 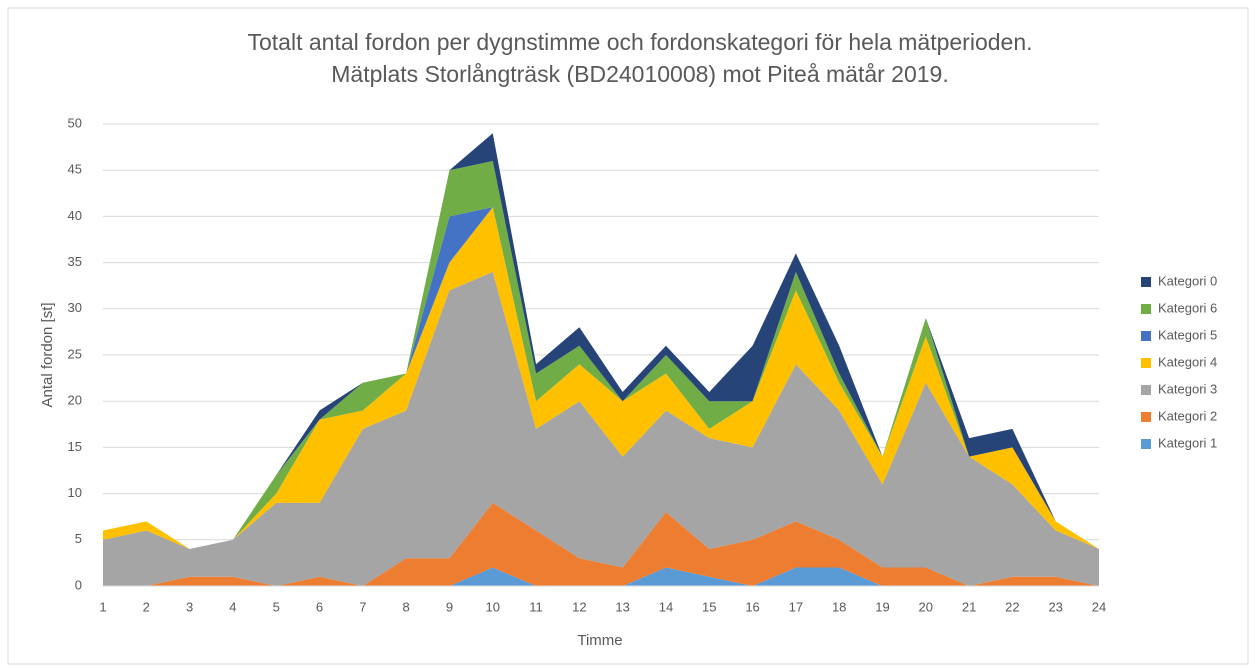 What do you see at coordinates (75, 307) in the screenshot?
I see `y-tick-label: 30` at bounding box center [75, 307].